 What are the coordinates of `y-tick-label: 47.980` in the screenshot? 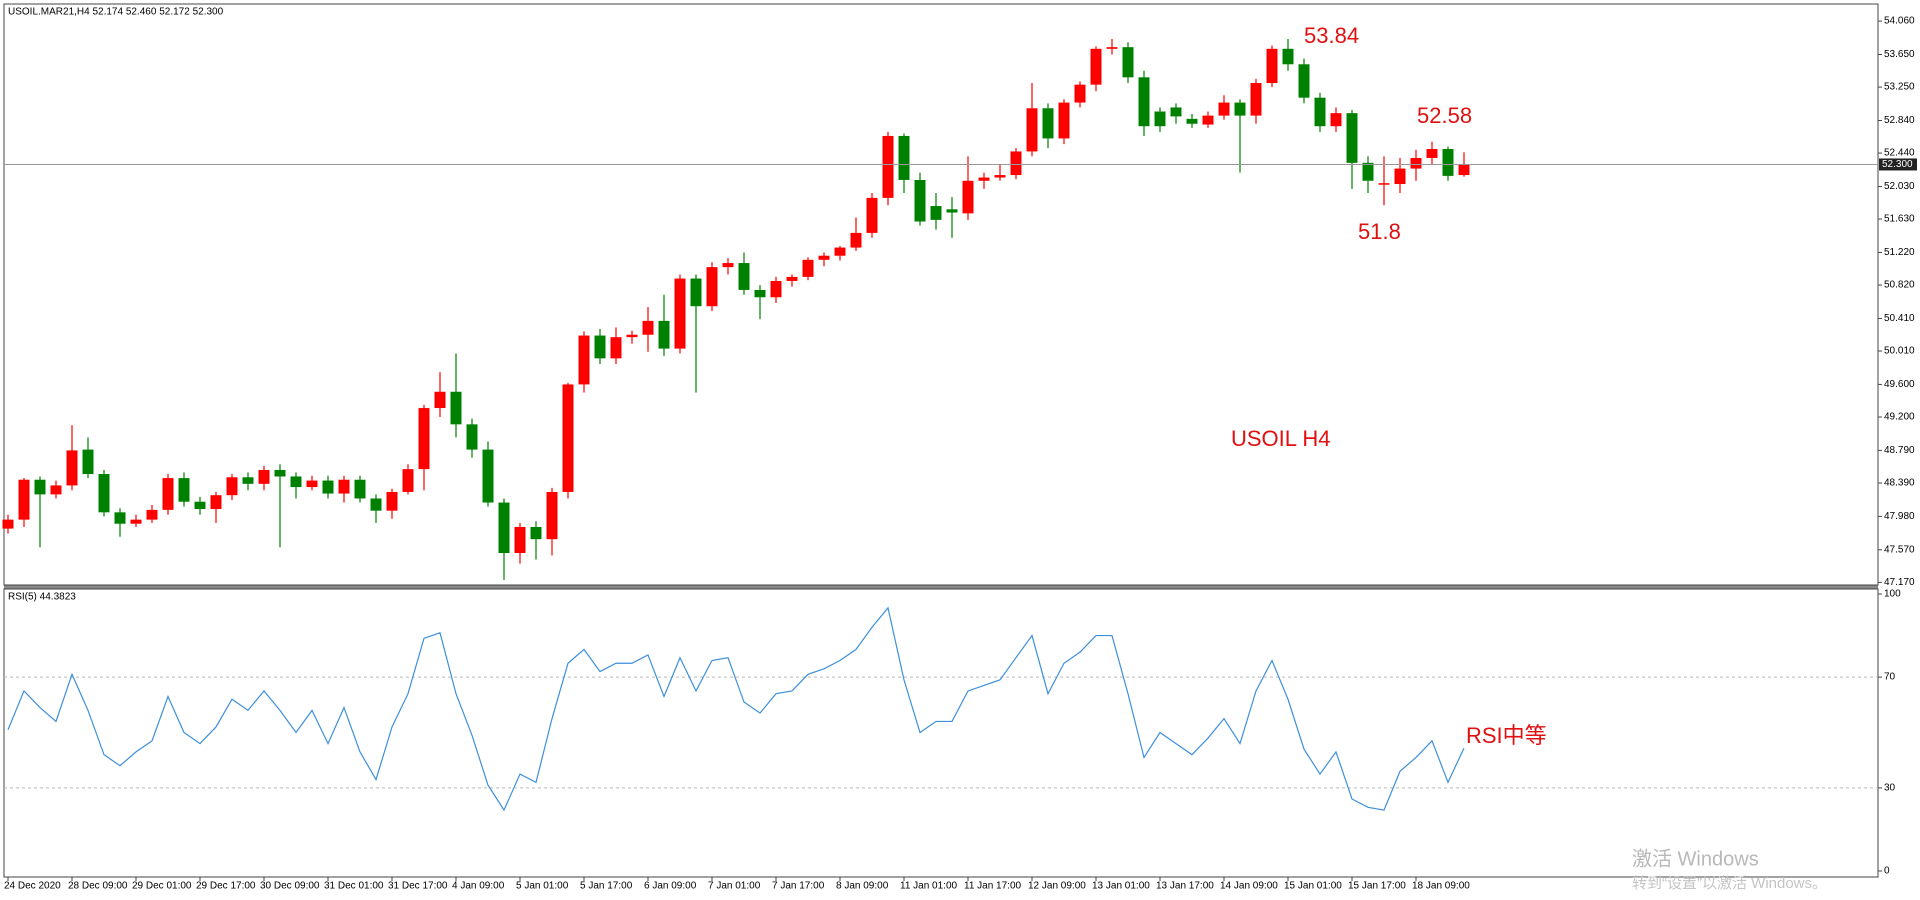 It's located at (1899, 516).